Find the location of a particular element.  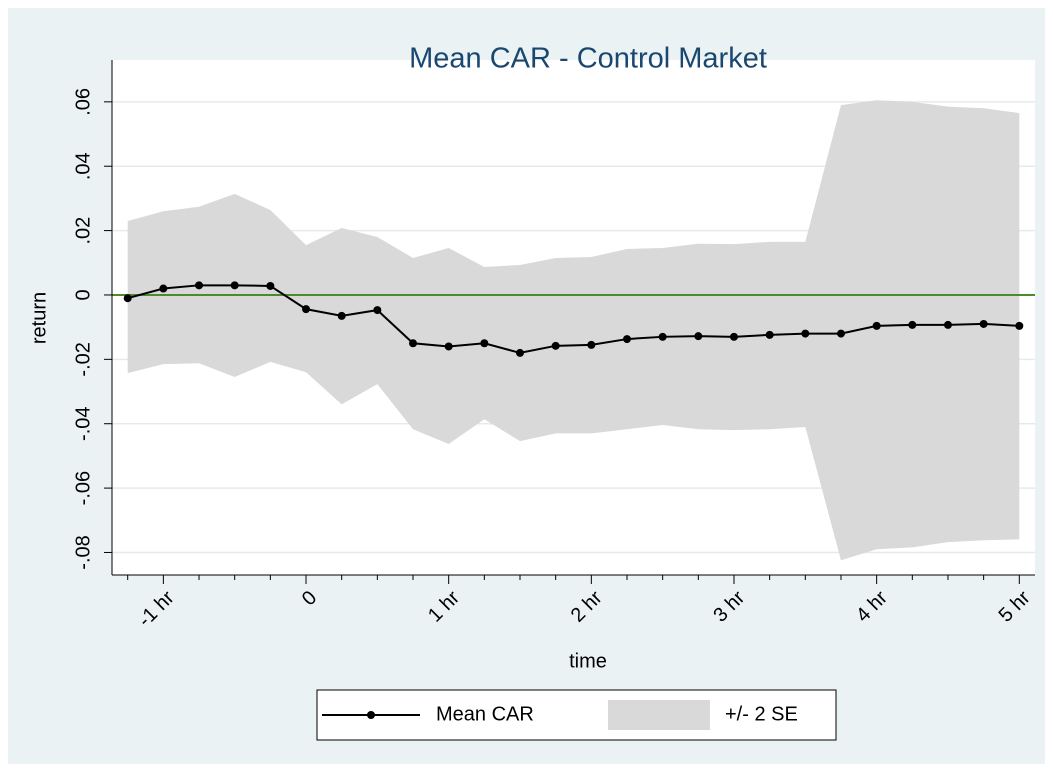

legend-label: Mean CAR is located at coordinates (485, 714).